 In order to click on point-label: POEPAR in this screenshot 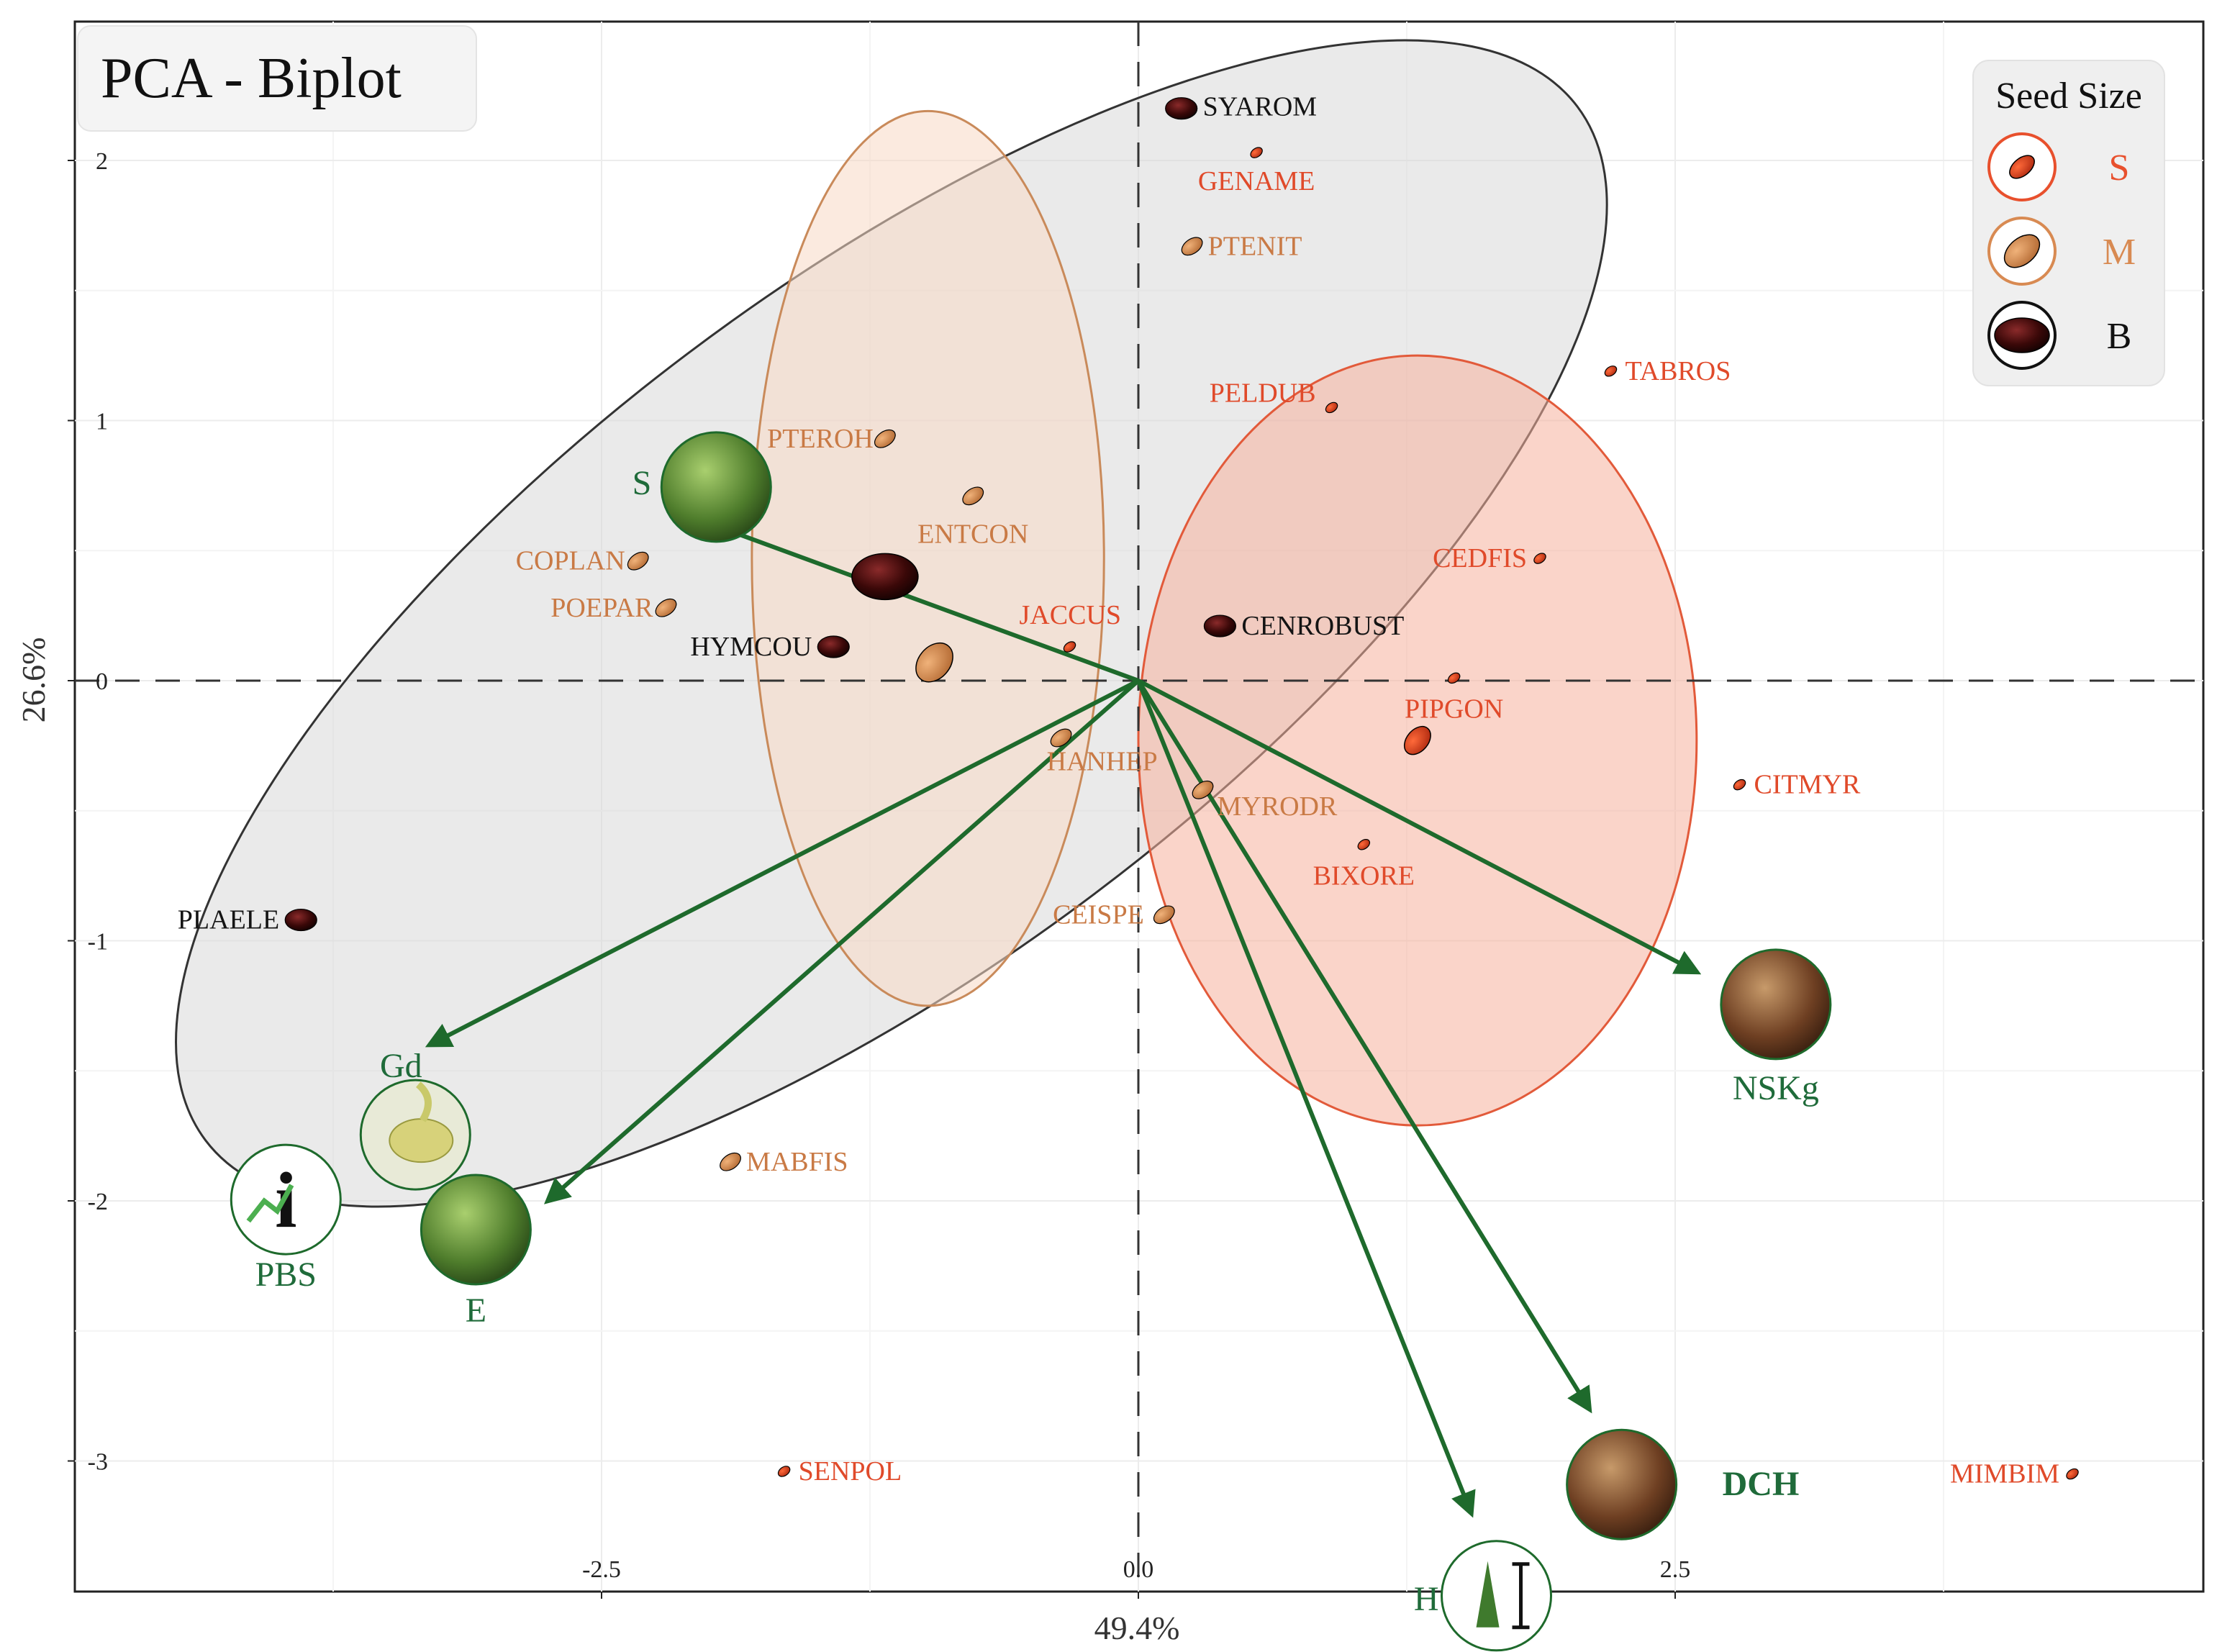, I will do `click(601, 608)`.